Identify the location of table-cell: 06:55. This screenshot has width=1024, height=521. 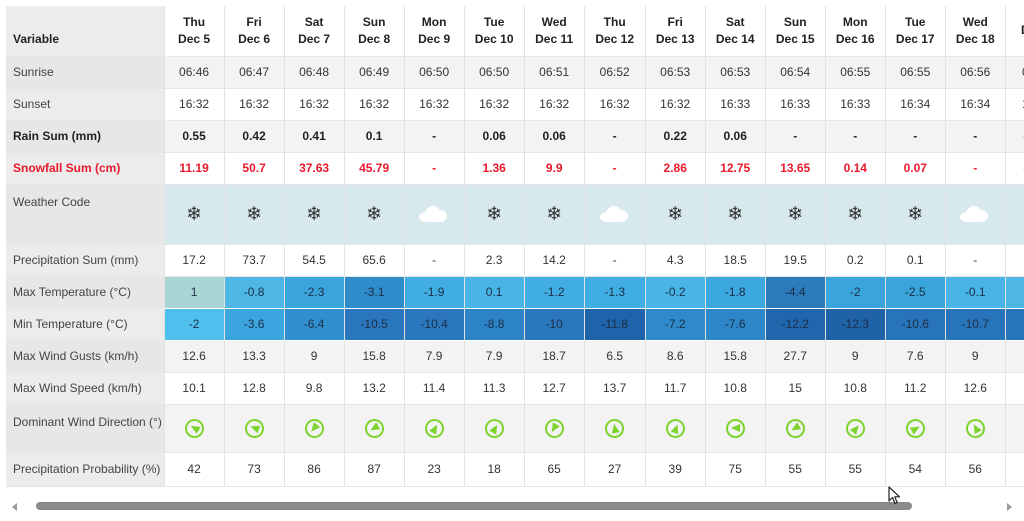
(855, 72).